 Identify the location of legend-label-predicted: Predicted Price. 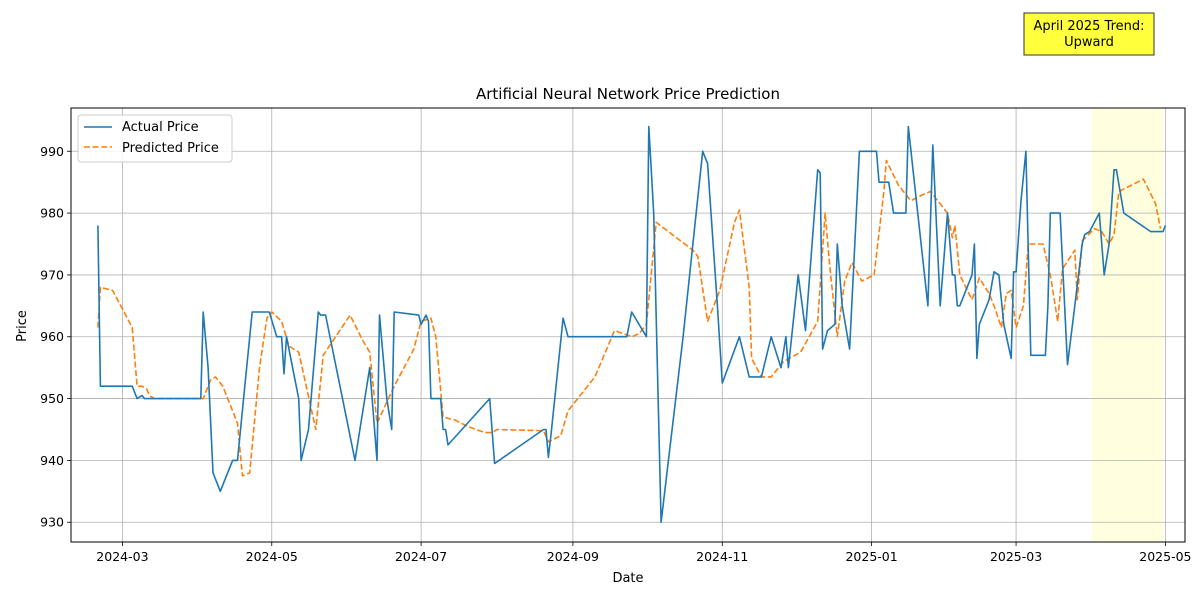
(170, 148).